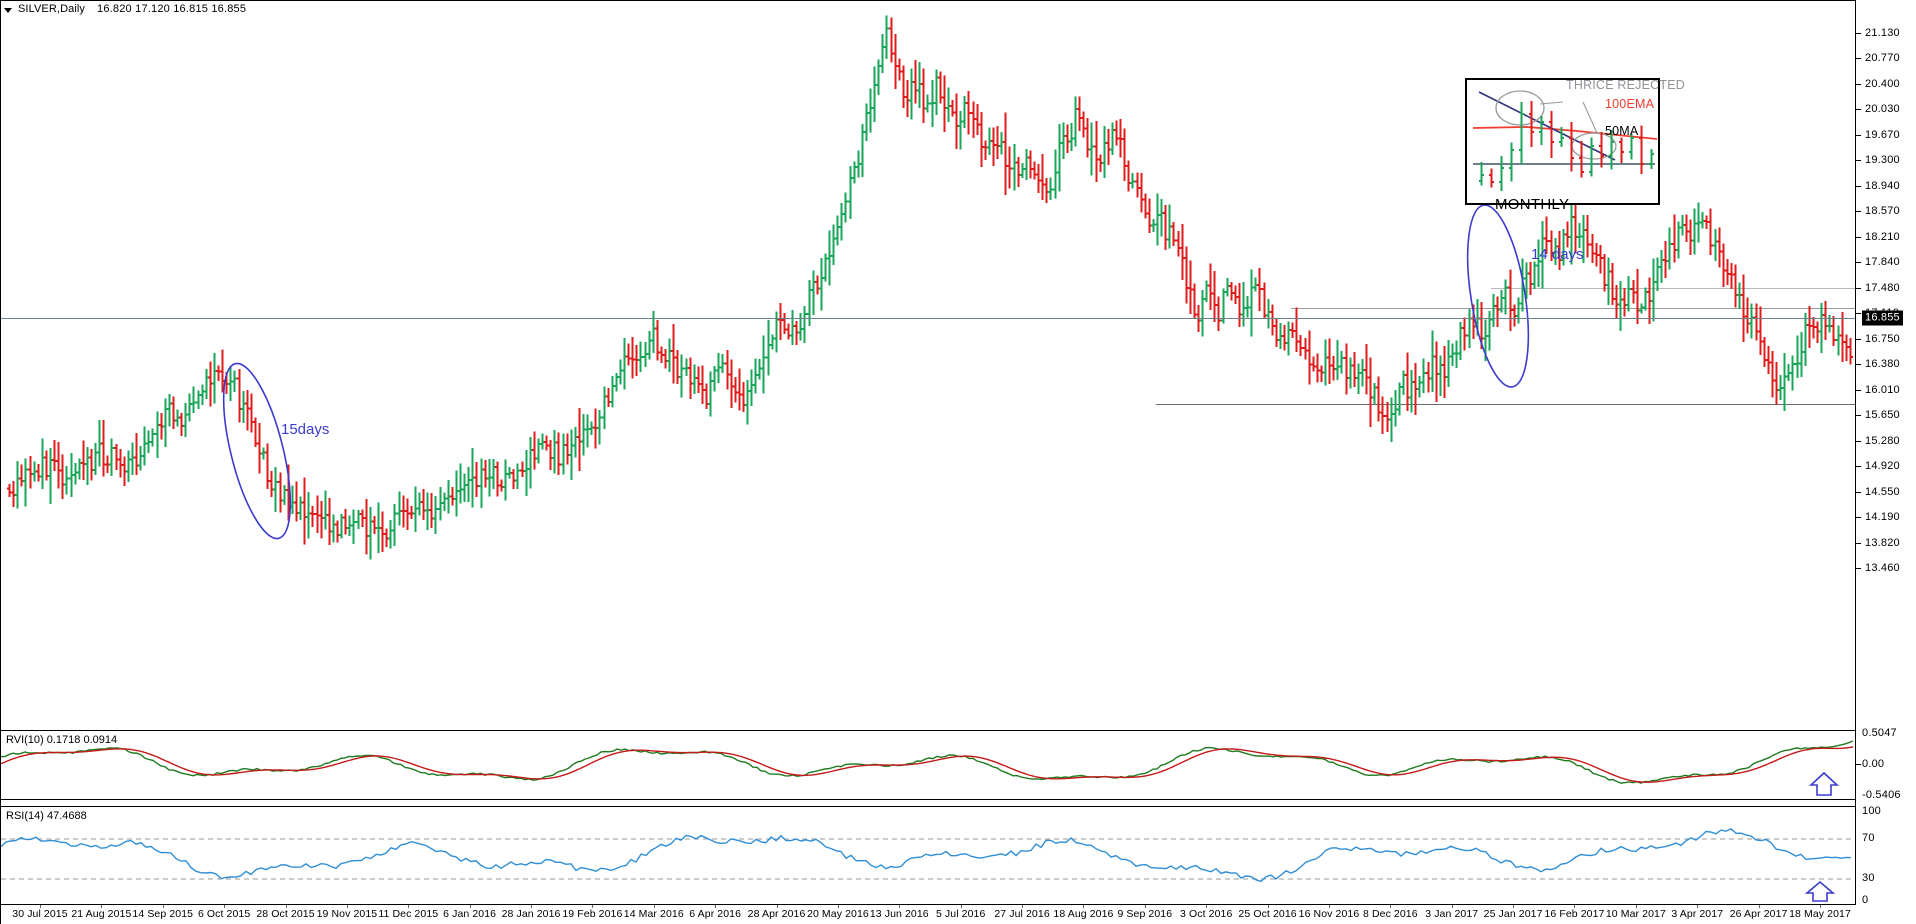 This screenshot has width=1916, height=924. What do you see at coordinates (470, 914) in the screenshot?
I see `date-tick-label: 6 Jan 2016` at bounding box center [470, 914].